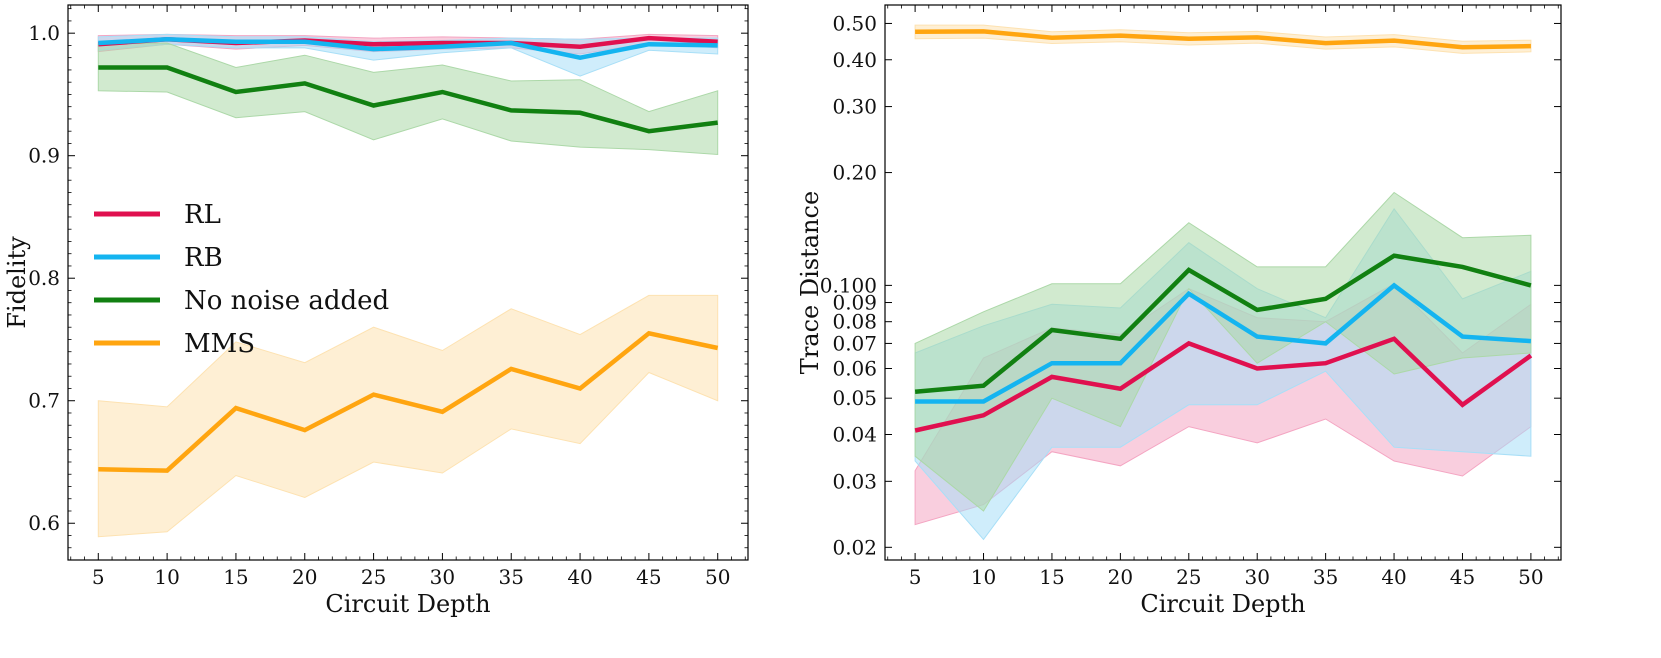  I want to click on y-tick-label: 0.100, so click(848, 285).